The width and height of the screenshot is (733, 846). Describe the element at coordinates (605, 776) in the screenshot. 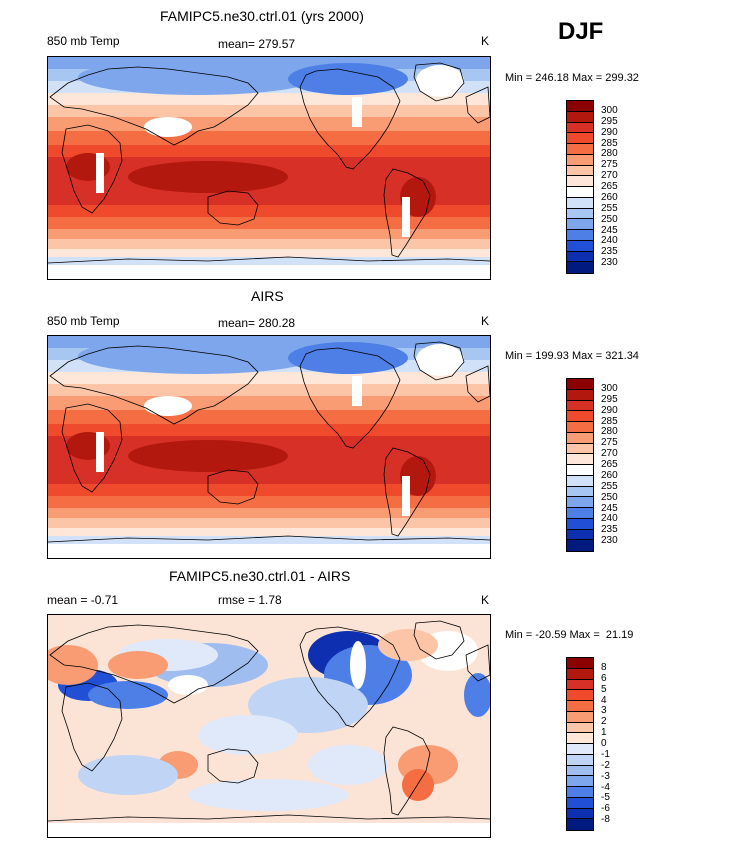

I see `colorbar-tick-label: -3` at that location.